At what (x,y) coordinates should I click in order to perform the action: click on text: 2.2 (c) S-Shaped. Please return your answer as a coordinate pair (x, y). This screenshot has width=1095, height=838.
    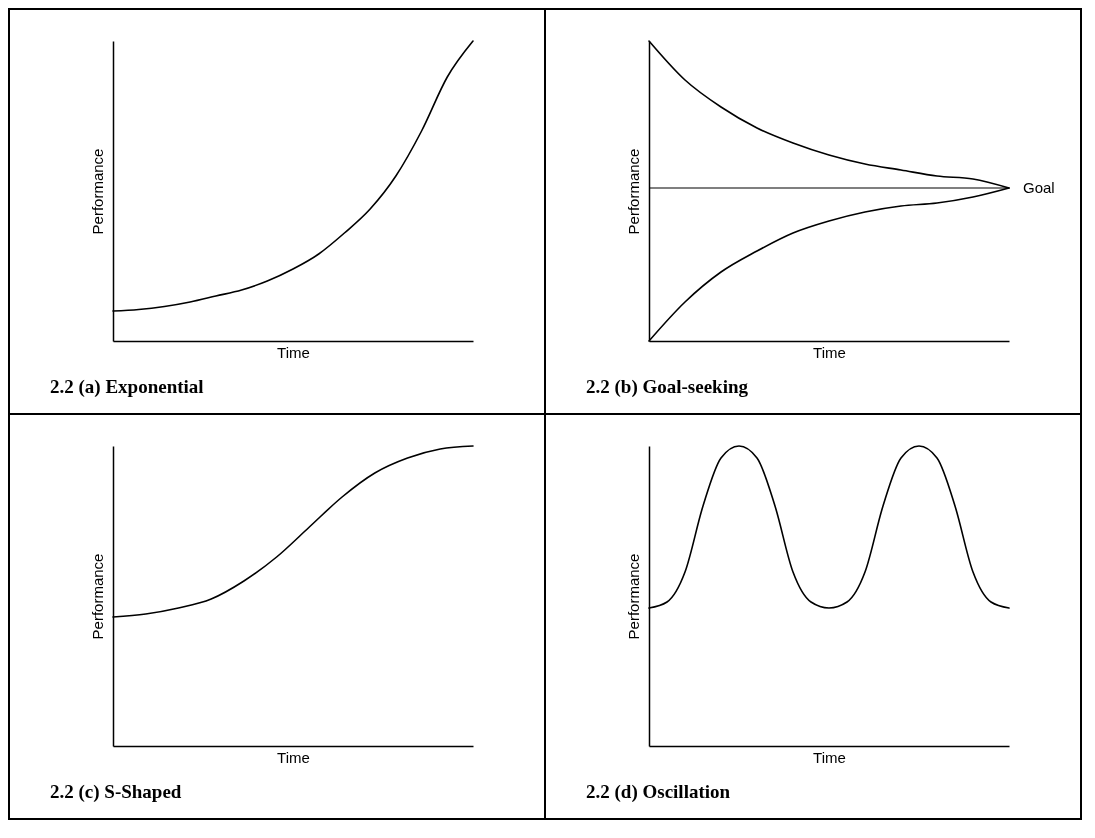
    Looking at the image, I should click on (116, 792).